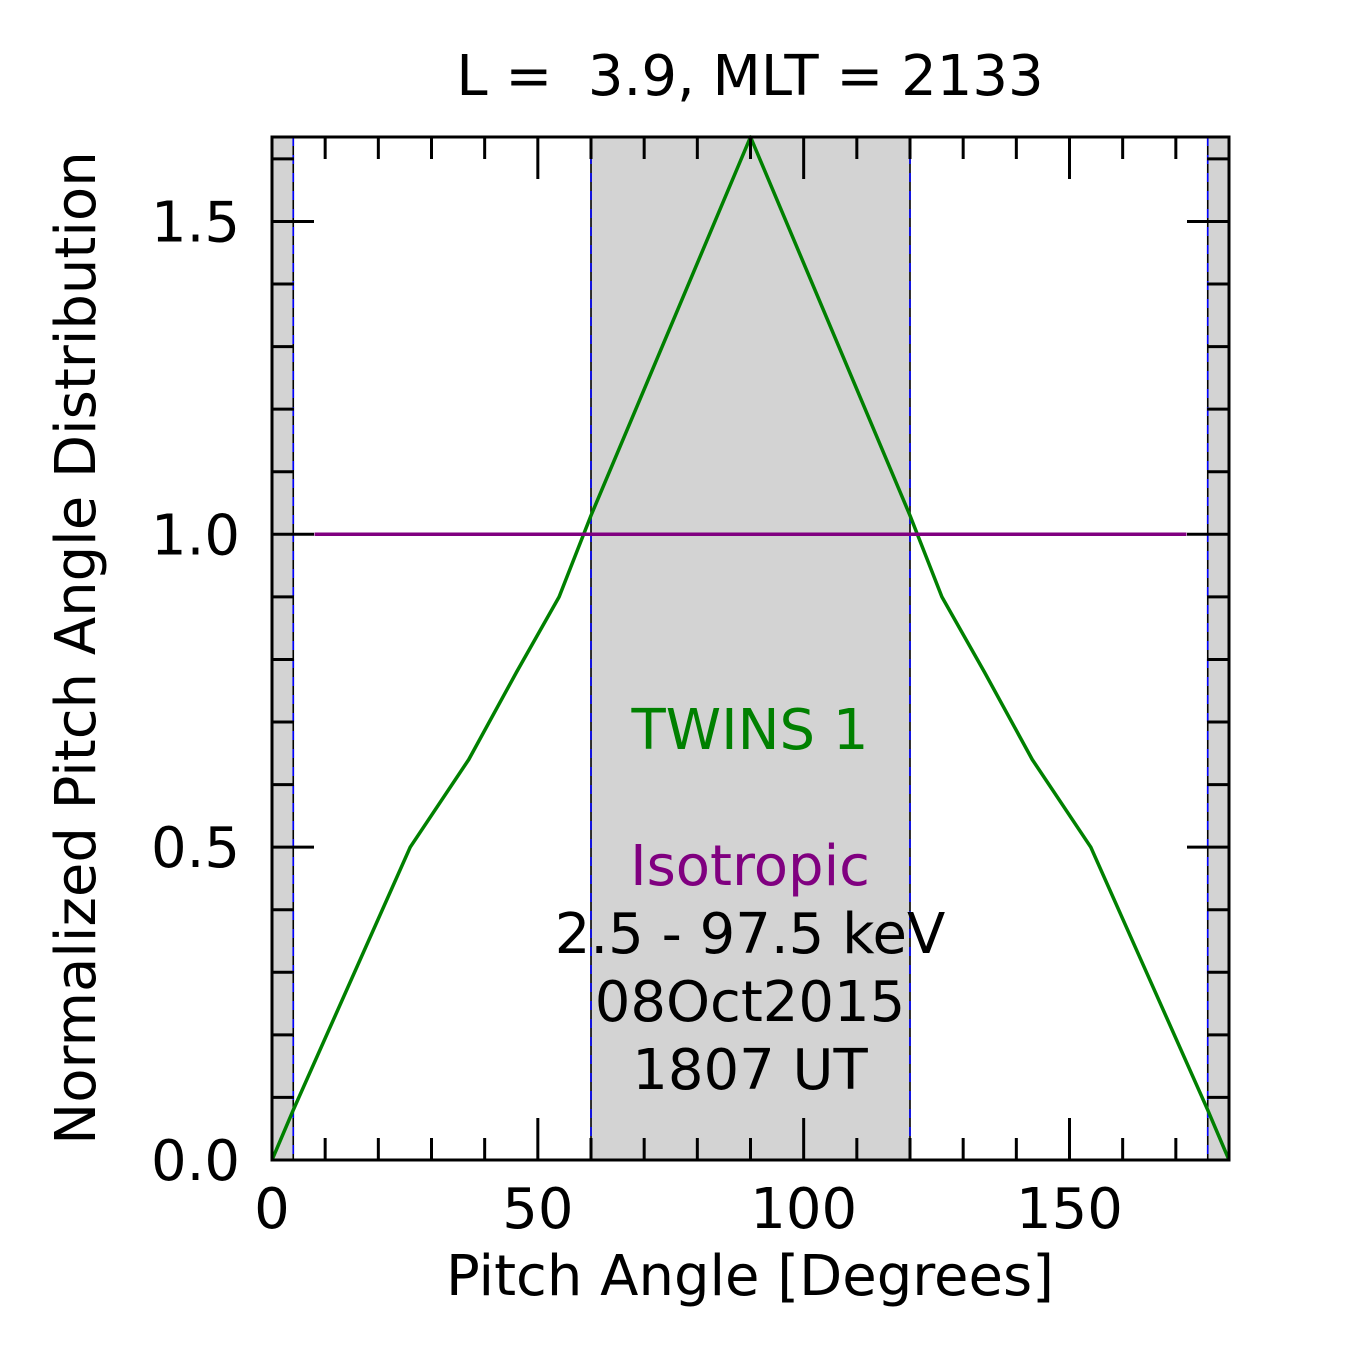 The width and height of the screenshot is (1365, 1365). I want to click on x-tick-label-3: 150, so click(1069, 1209).